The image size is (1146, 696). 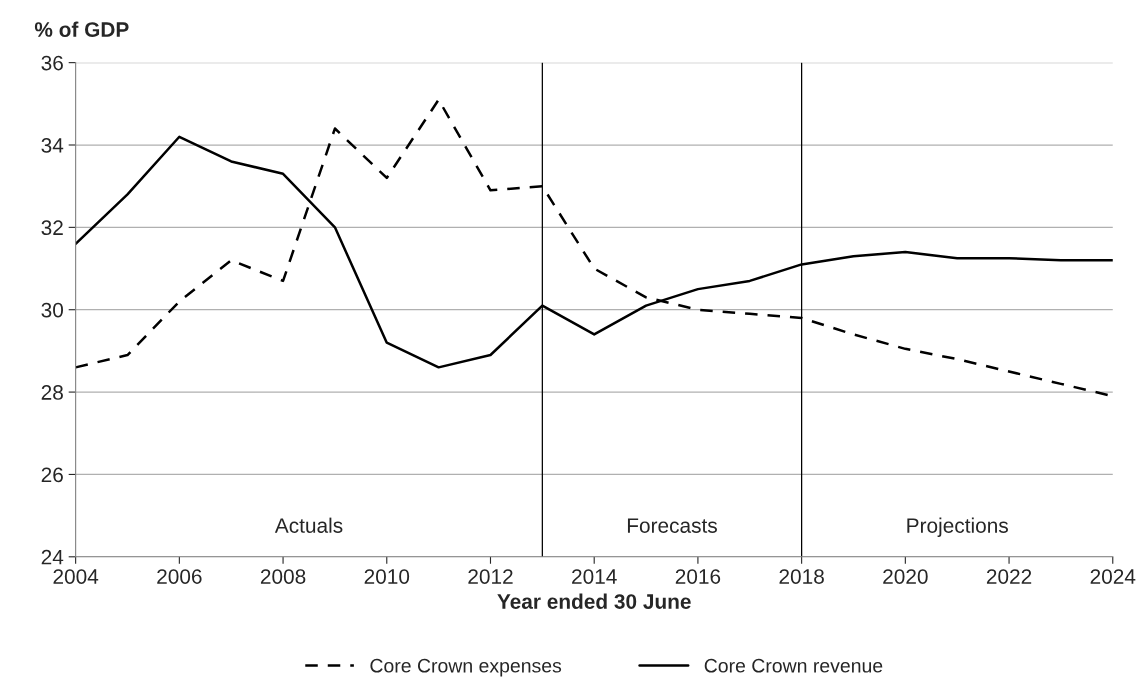 What do you see at coordinates (1113, 576) in the screenshot?
I see `x-tick-label: 2024` at bounding box center [1113, 576].